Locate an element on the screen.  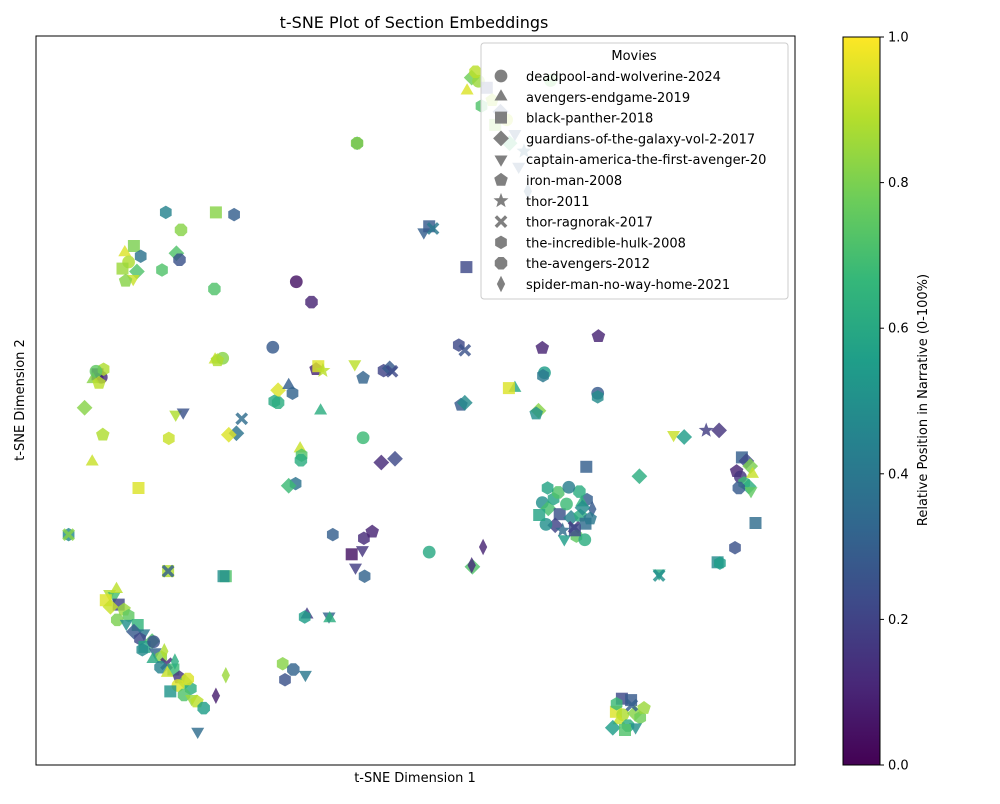
colorbar-frame is located at coordinates (861, 401).